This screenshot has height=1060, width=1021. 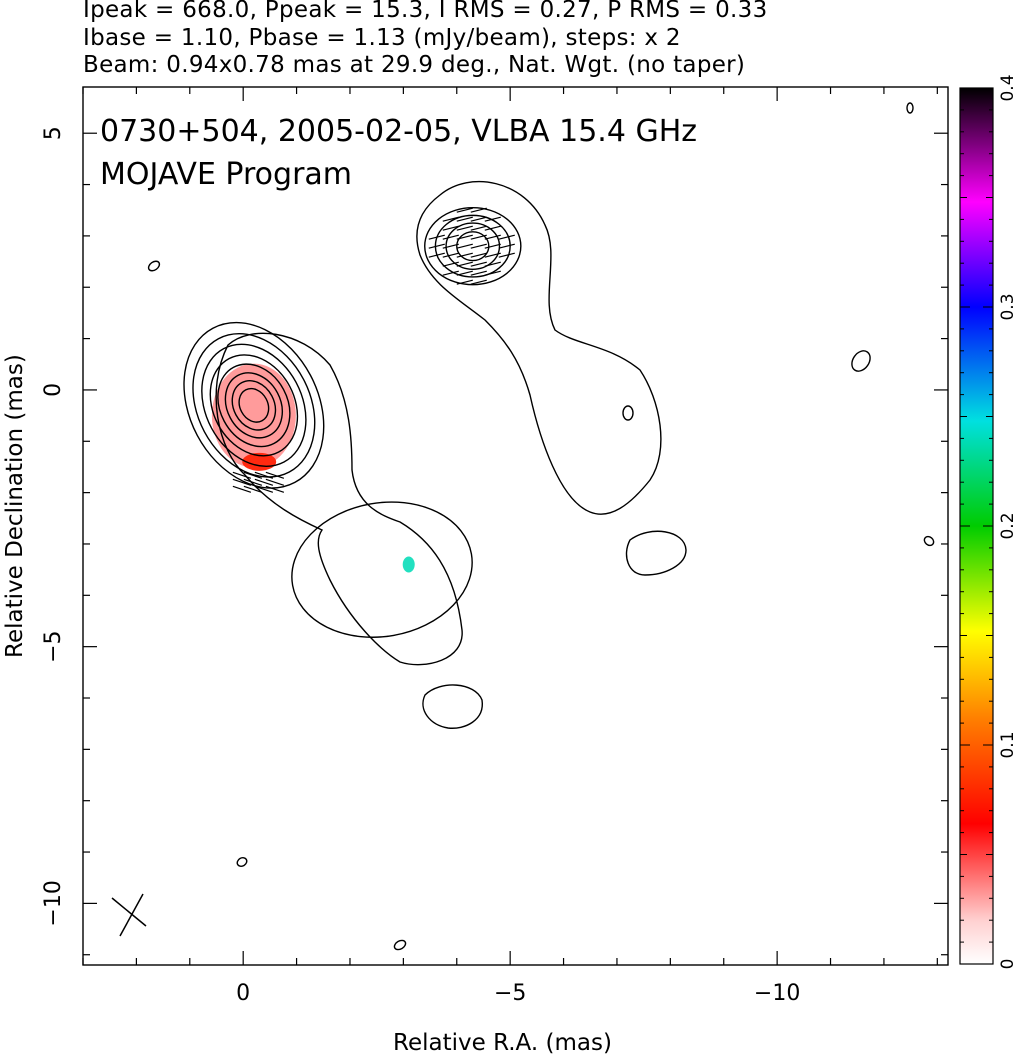 What do you see at coordinates (53, 646) in the screenshot?
I see `y-tick-label: −5` at bounding box center [53, 646].